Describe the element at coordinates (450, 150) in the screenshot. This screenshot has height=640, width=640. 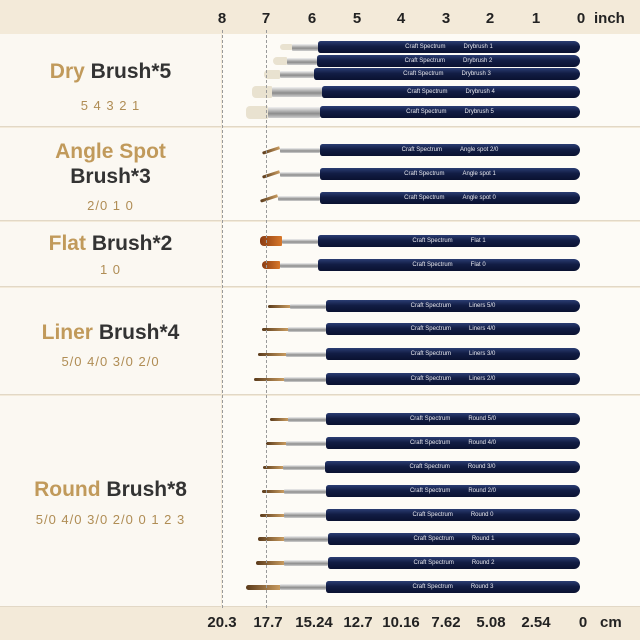
I see `brush-handle: Craft Spectrum Angle spot 2/0` at that location.